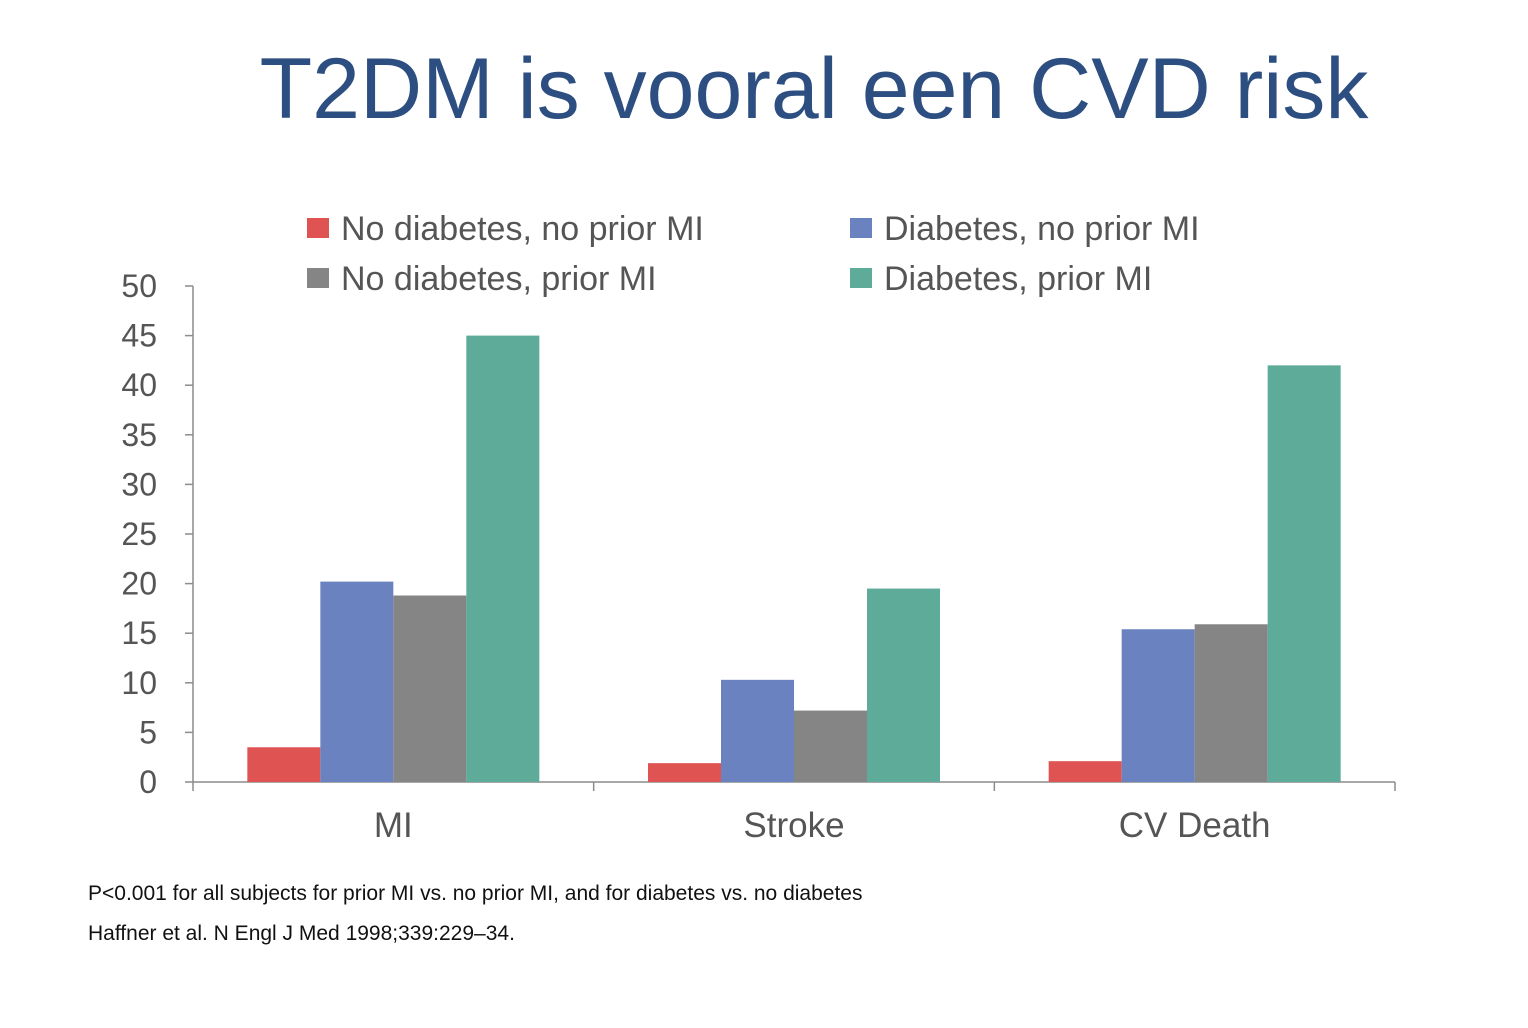 Image resolution: width=1528 pixels, height=1028 pixels. I want to click on x-tick-label: Stroke, so click(793, 825).